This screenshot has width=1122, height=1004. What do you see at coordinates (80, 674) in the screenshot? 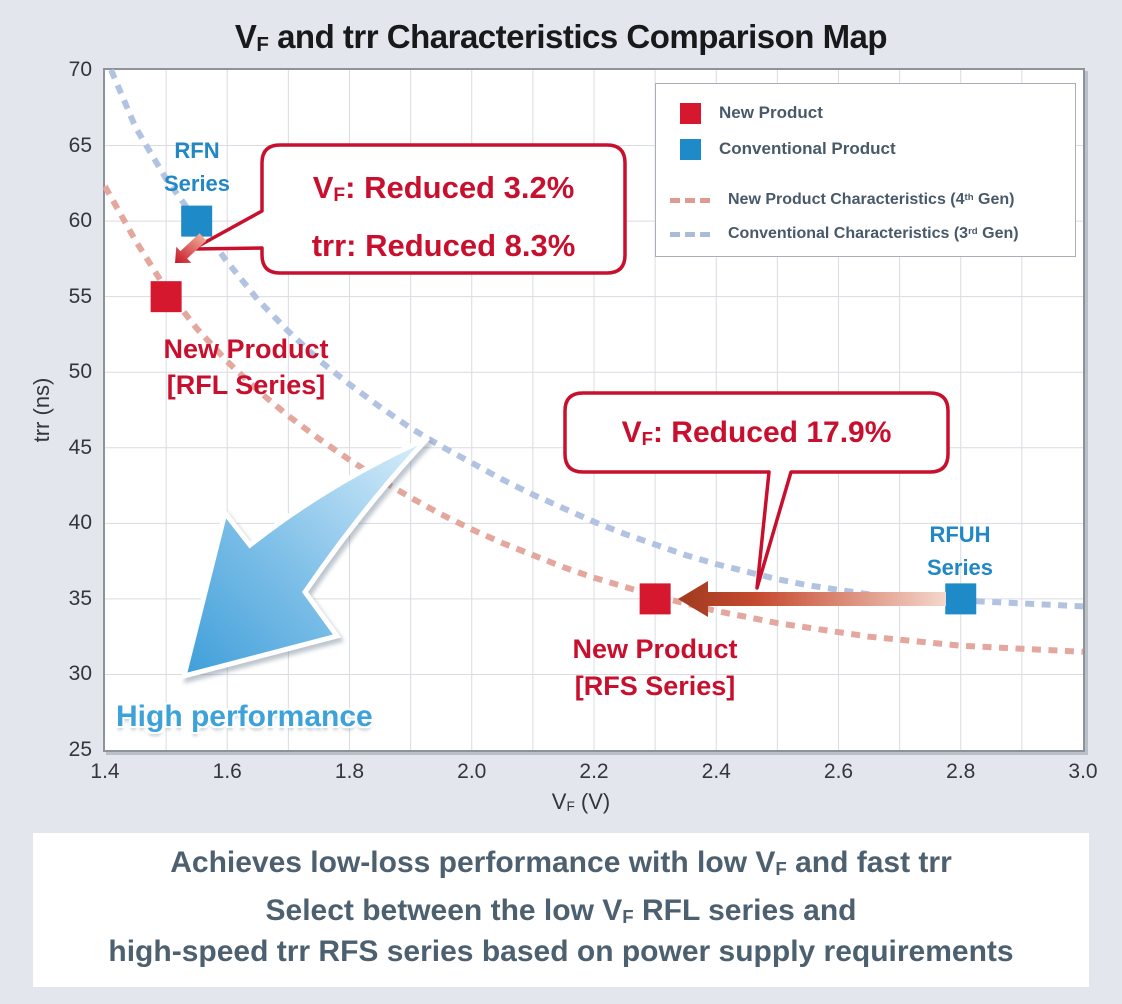
I see `y-tick-label: 30` at bounding box center [80, 674].